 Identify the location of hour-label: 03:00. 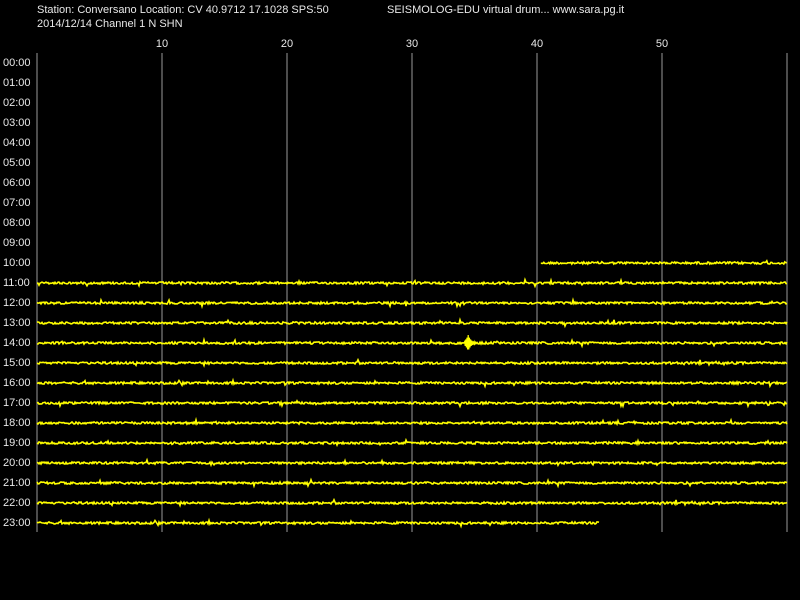
(17, 123).